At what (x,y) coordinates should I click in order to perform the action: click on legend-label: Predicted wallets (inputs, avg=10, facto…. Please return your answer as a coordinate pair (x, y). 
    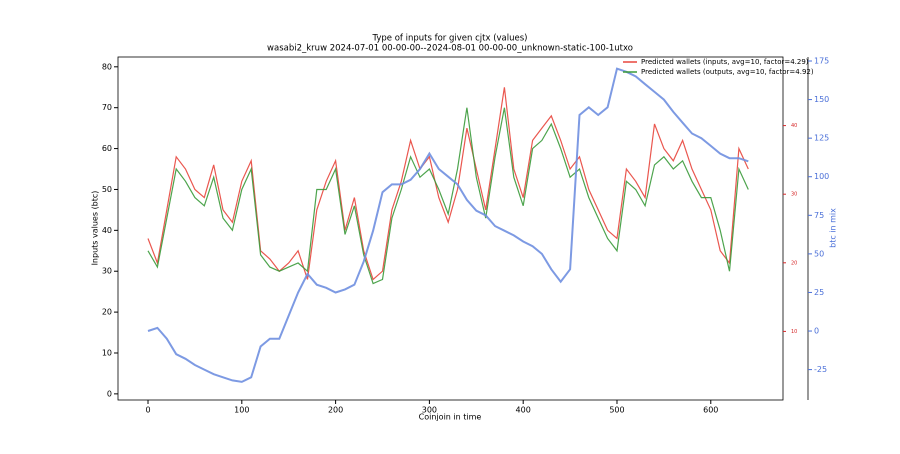
    Looking at the image, I should click on (725, 62).